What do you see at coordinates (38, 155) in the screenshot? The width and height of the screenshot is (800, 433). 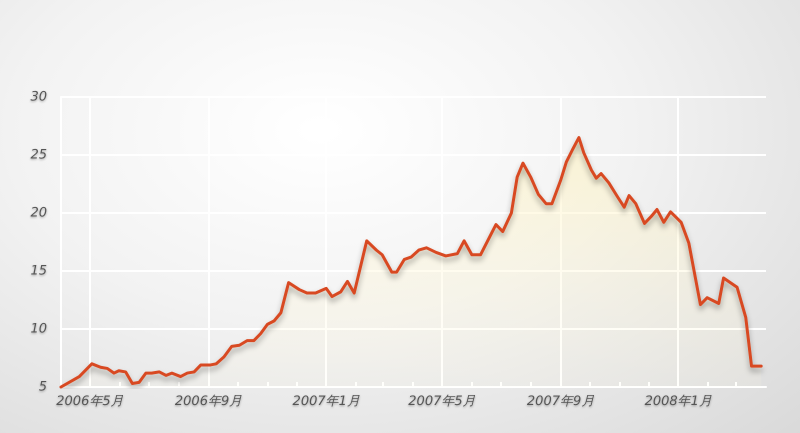 I see `y-tick-label: 25` at bounding box center [38, 155].